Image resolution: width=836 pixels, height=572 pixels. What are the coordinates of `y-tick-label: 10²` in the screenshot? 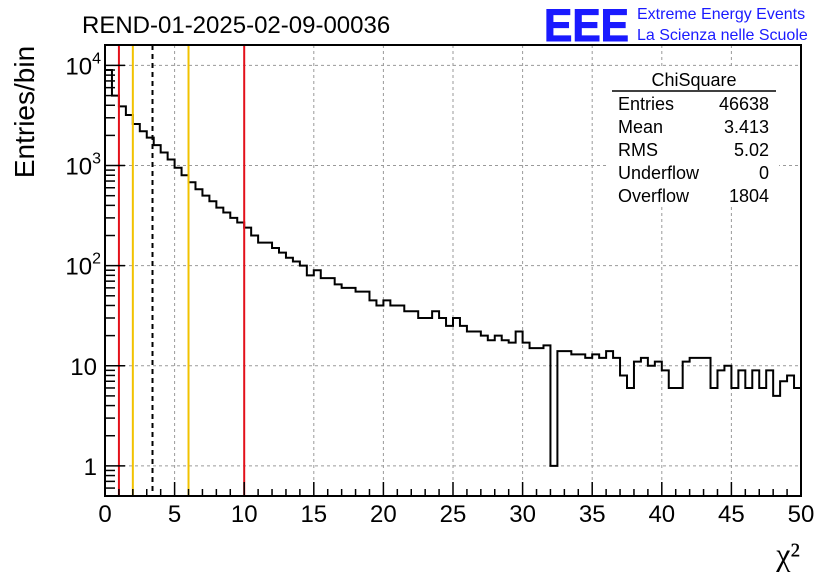 It's located at (83, 266).